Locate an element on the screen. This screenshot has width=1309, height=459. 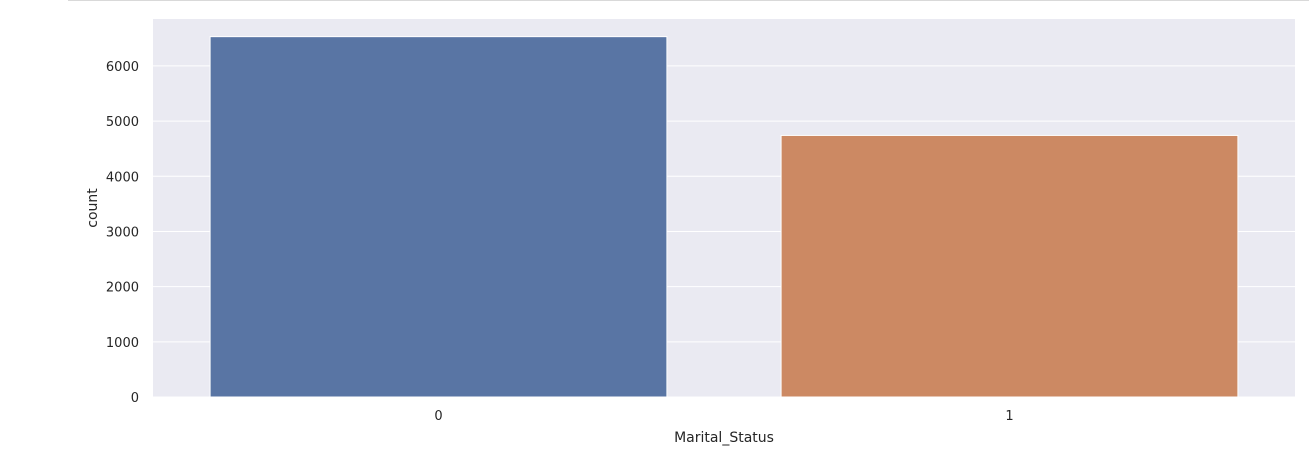
y-tick-label: 1000 is located at coordinates (122, 343).